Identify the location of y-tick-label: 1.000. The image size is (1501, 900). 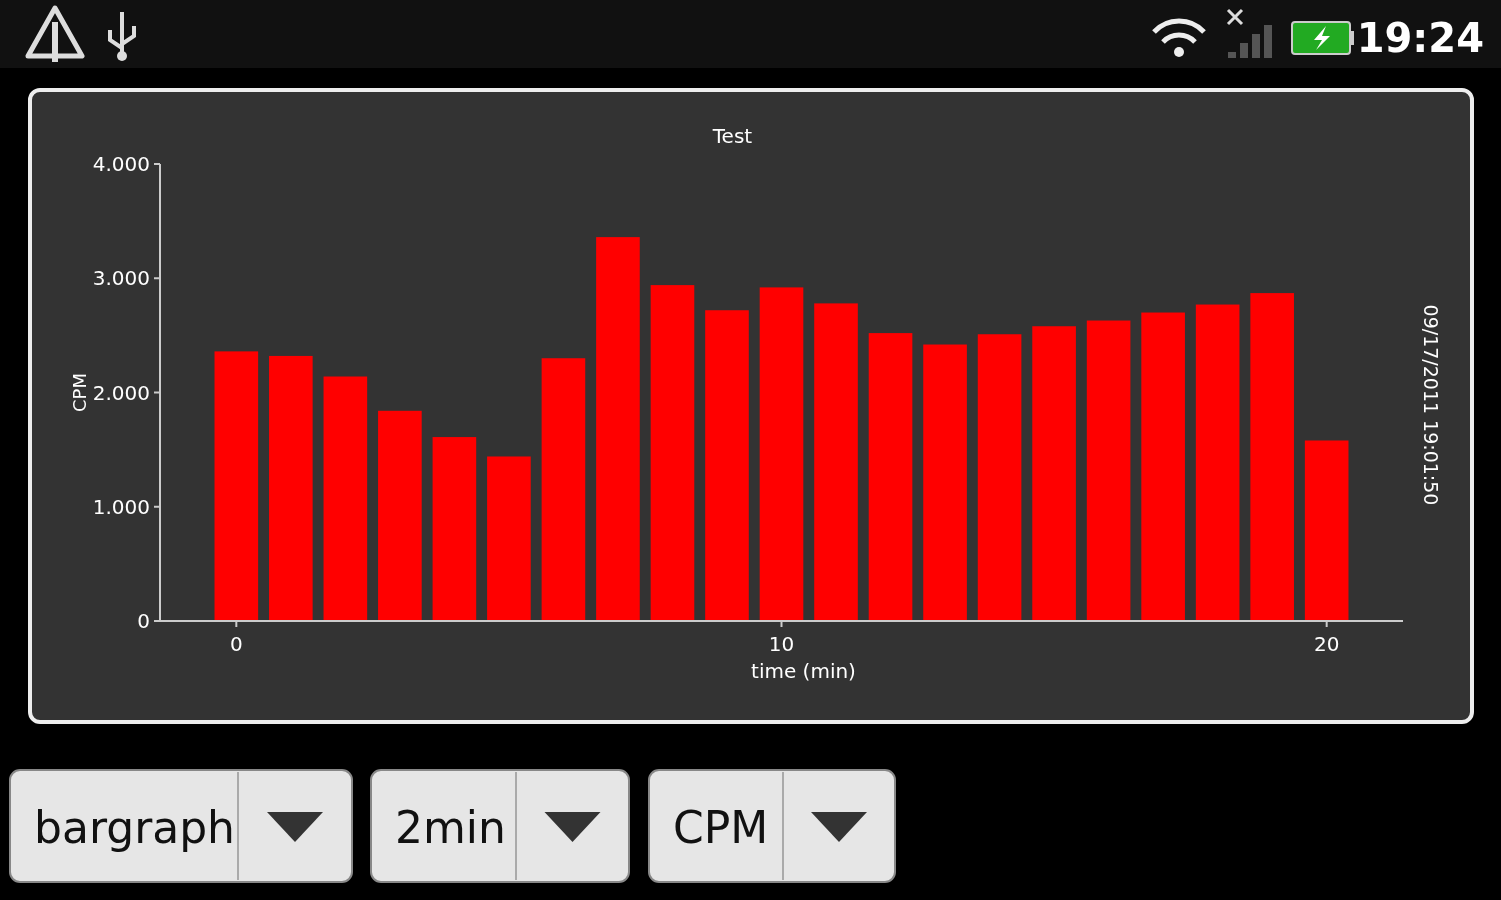
(121, 506).